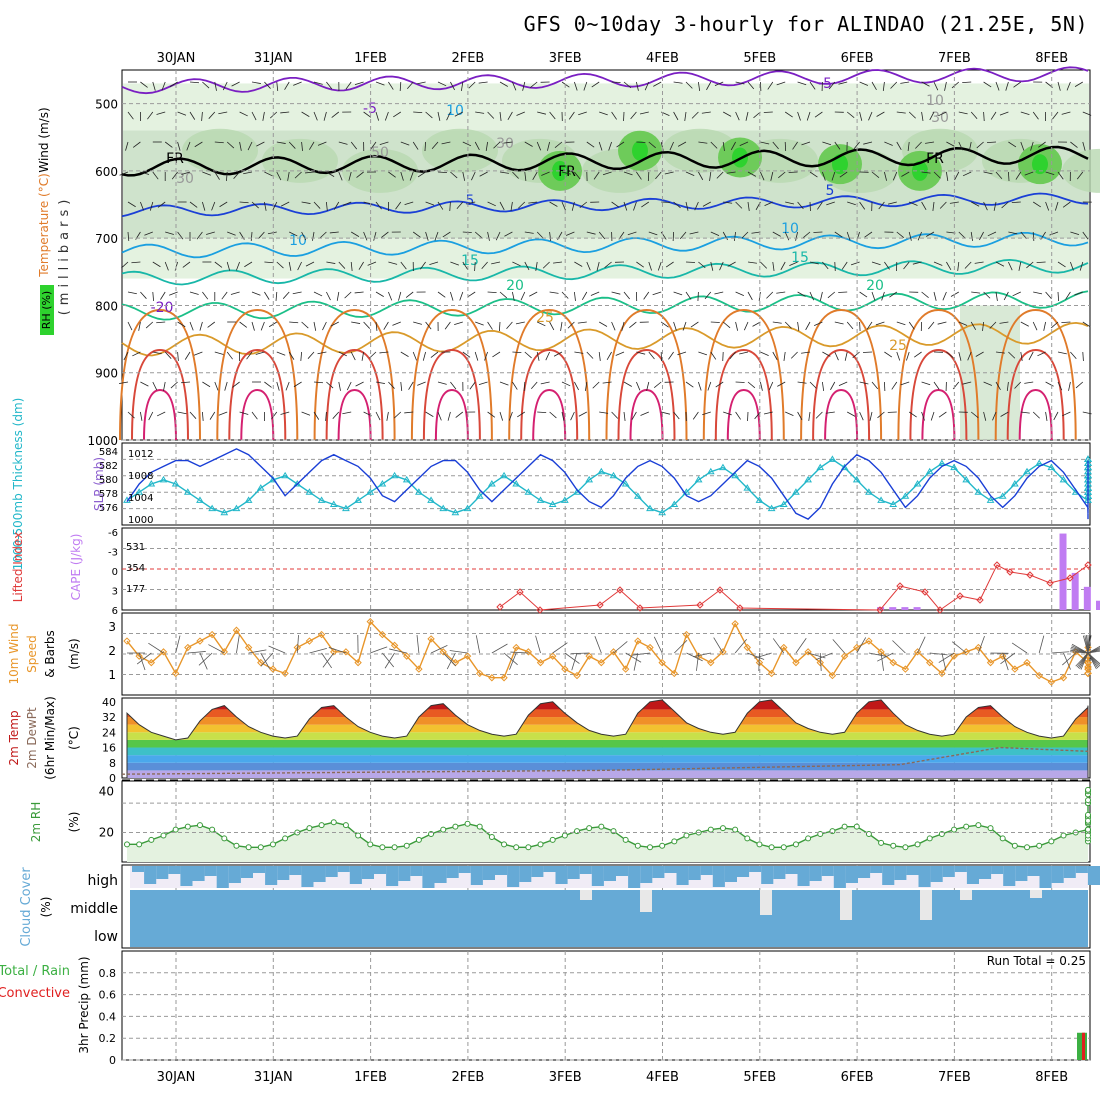 The height and width of the screenshot is (1100, 1100). I want to click on bottom-date-label: 6FEB, so click(857, 1077).